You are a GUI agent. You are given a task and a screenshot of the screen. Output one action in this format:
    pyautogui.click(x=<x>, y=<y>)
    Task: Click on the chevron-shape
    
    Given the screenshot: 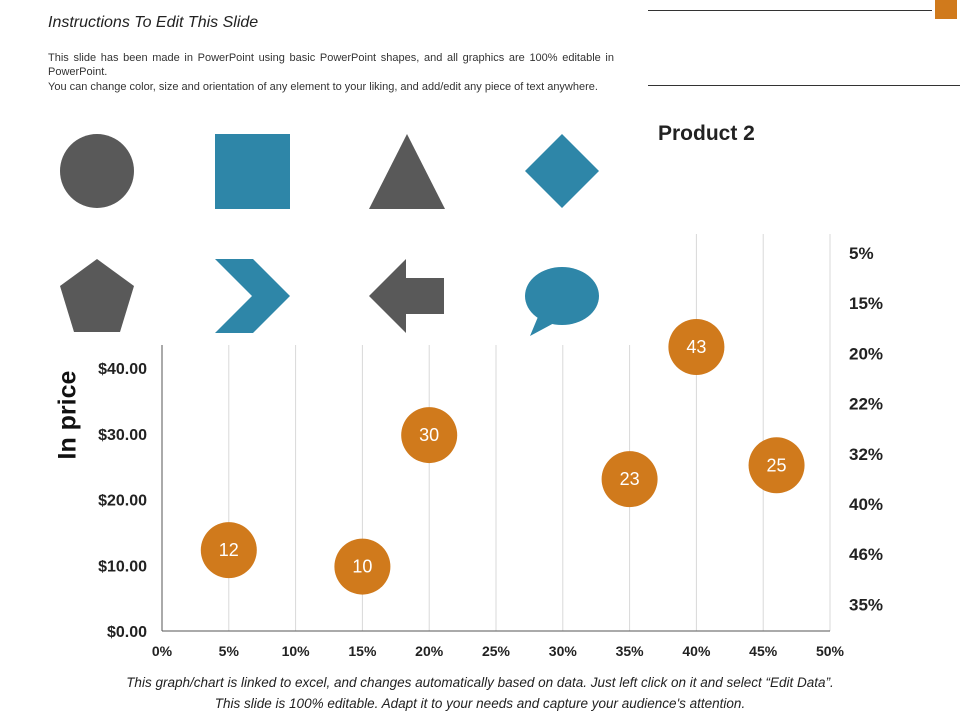 What is the action you would take?
    pyautogui.click(x=252, y=296)
    